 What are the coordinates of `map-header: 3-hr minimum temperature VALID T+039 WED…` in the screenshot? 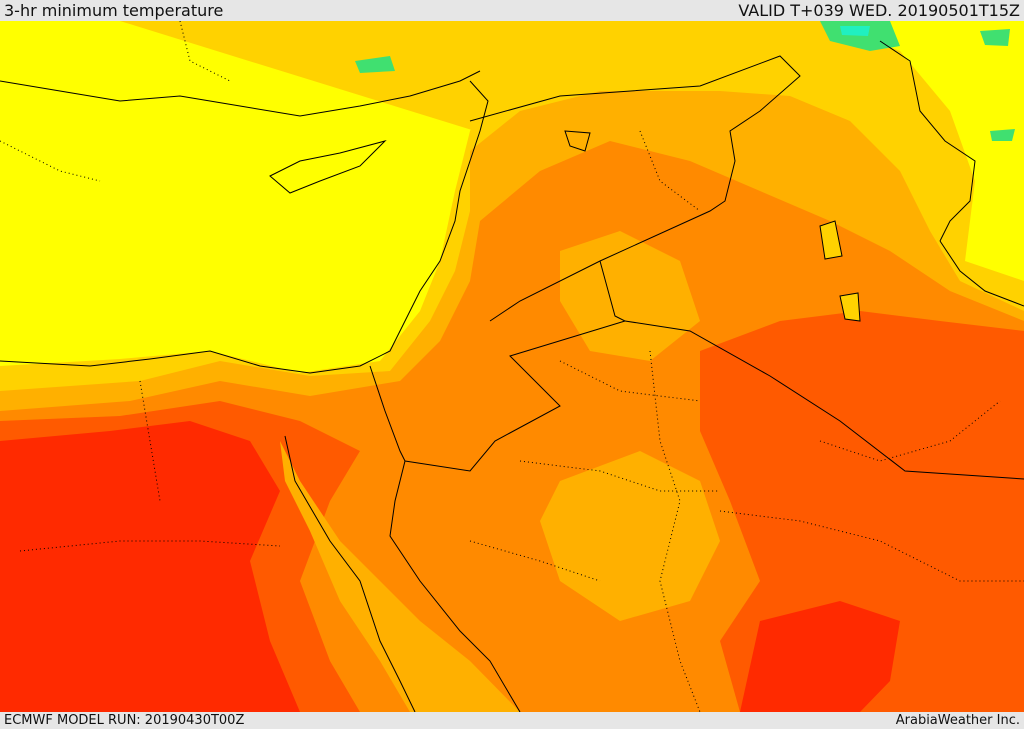 It's located at (512, 10).